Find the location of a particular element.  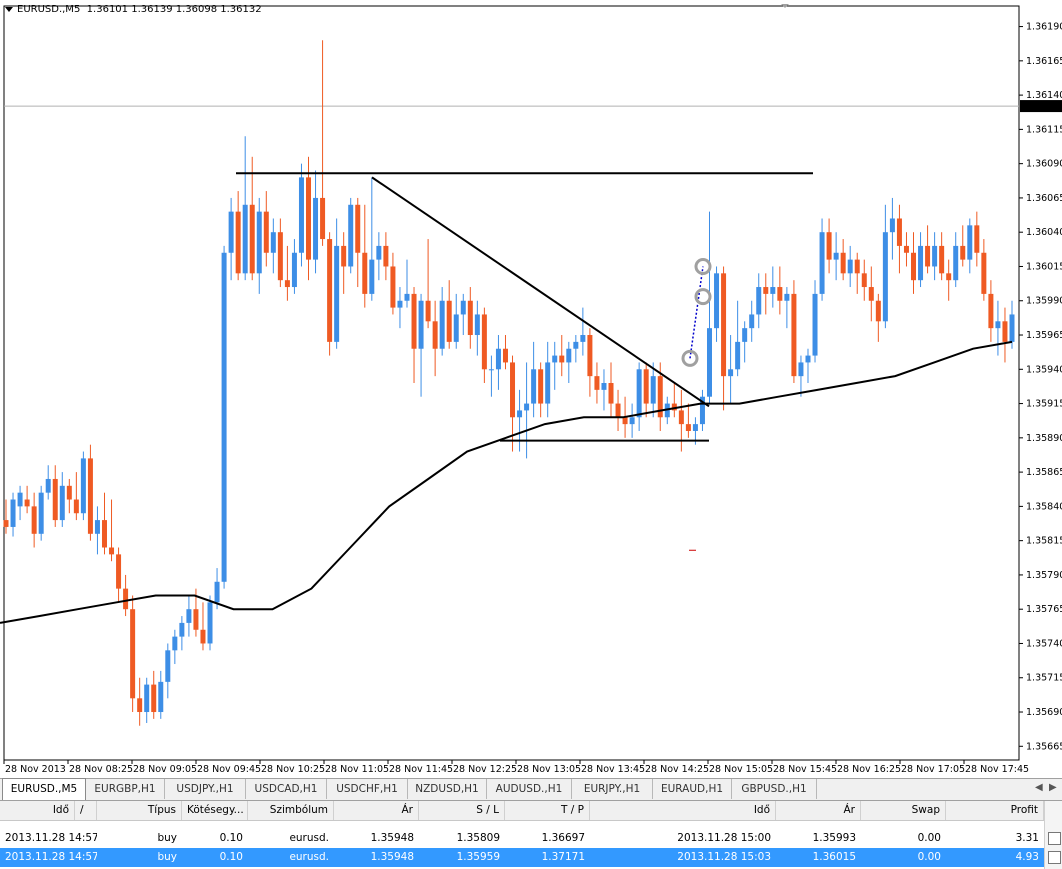

scroll-down-icon is located at coordinates (1054, 857).